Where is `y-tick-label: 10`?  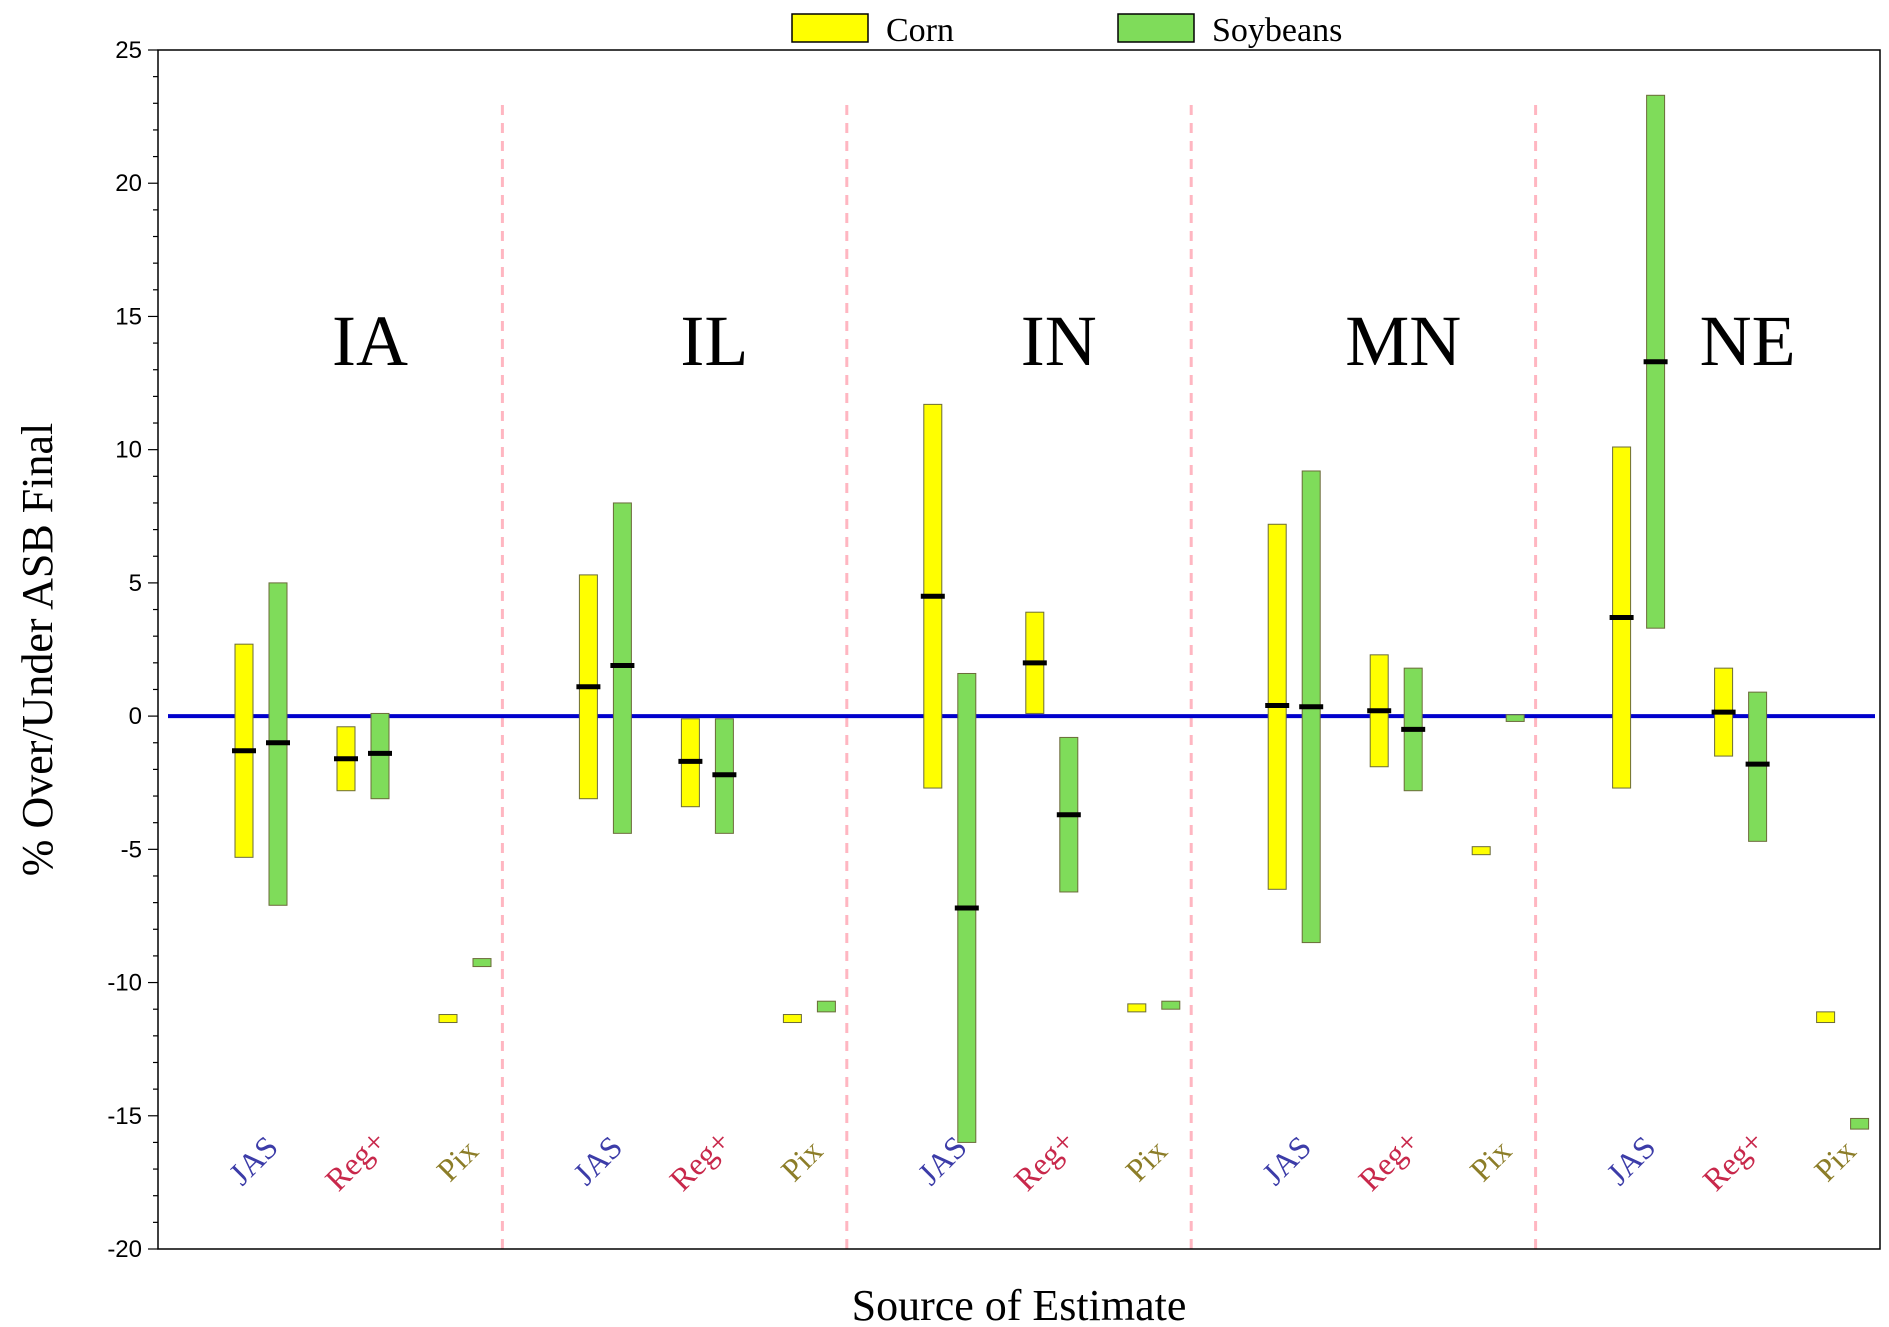
y-tick-label: 10 is located at coordinates (128, 450).